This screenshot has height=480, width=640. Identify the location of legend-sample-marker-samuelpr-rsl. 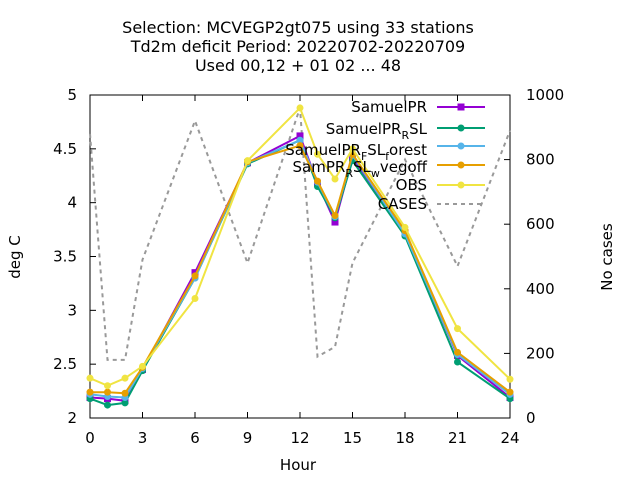
(461, 128).